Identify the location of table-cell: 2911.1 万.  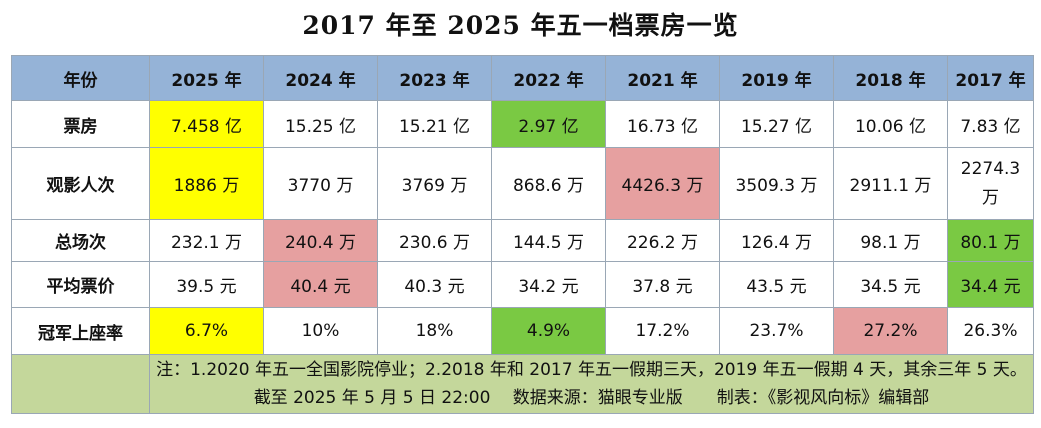
(890, 183).